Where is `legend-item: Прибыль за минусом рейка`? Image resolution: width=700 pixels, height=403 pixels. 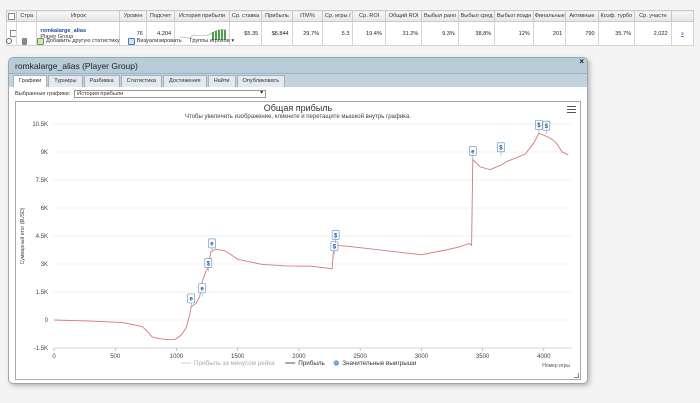
legend-item: Прибыль за минусом рейка is located at coordinates (228, 363).